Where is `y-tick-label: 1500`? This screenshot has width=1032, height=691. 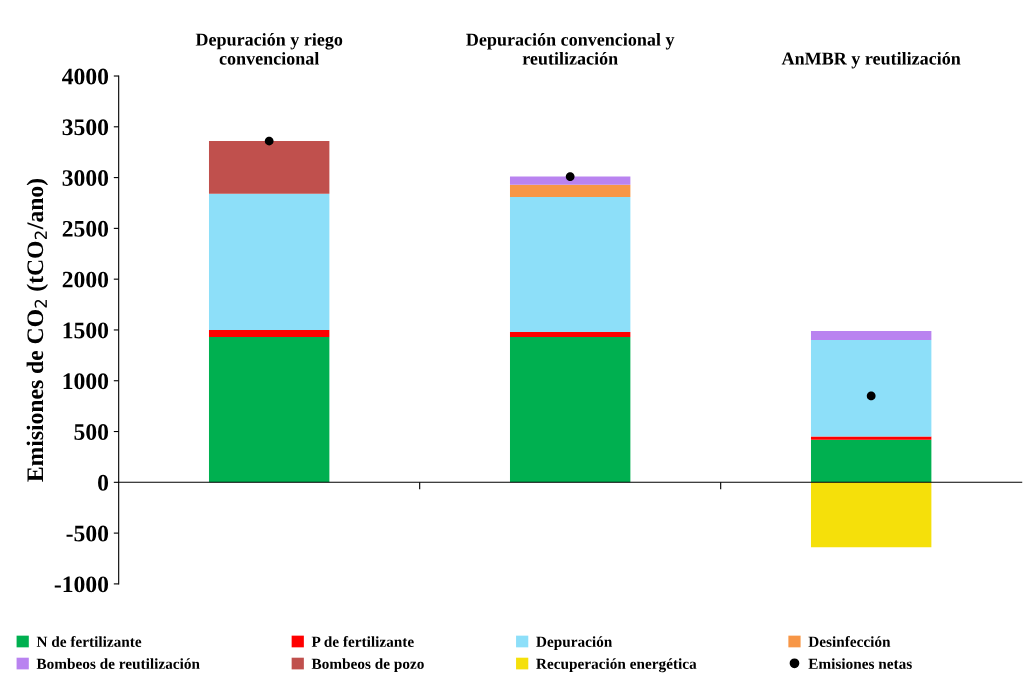 y-tick-label: 1500 is located at coordinates (86, 330).